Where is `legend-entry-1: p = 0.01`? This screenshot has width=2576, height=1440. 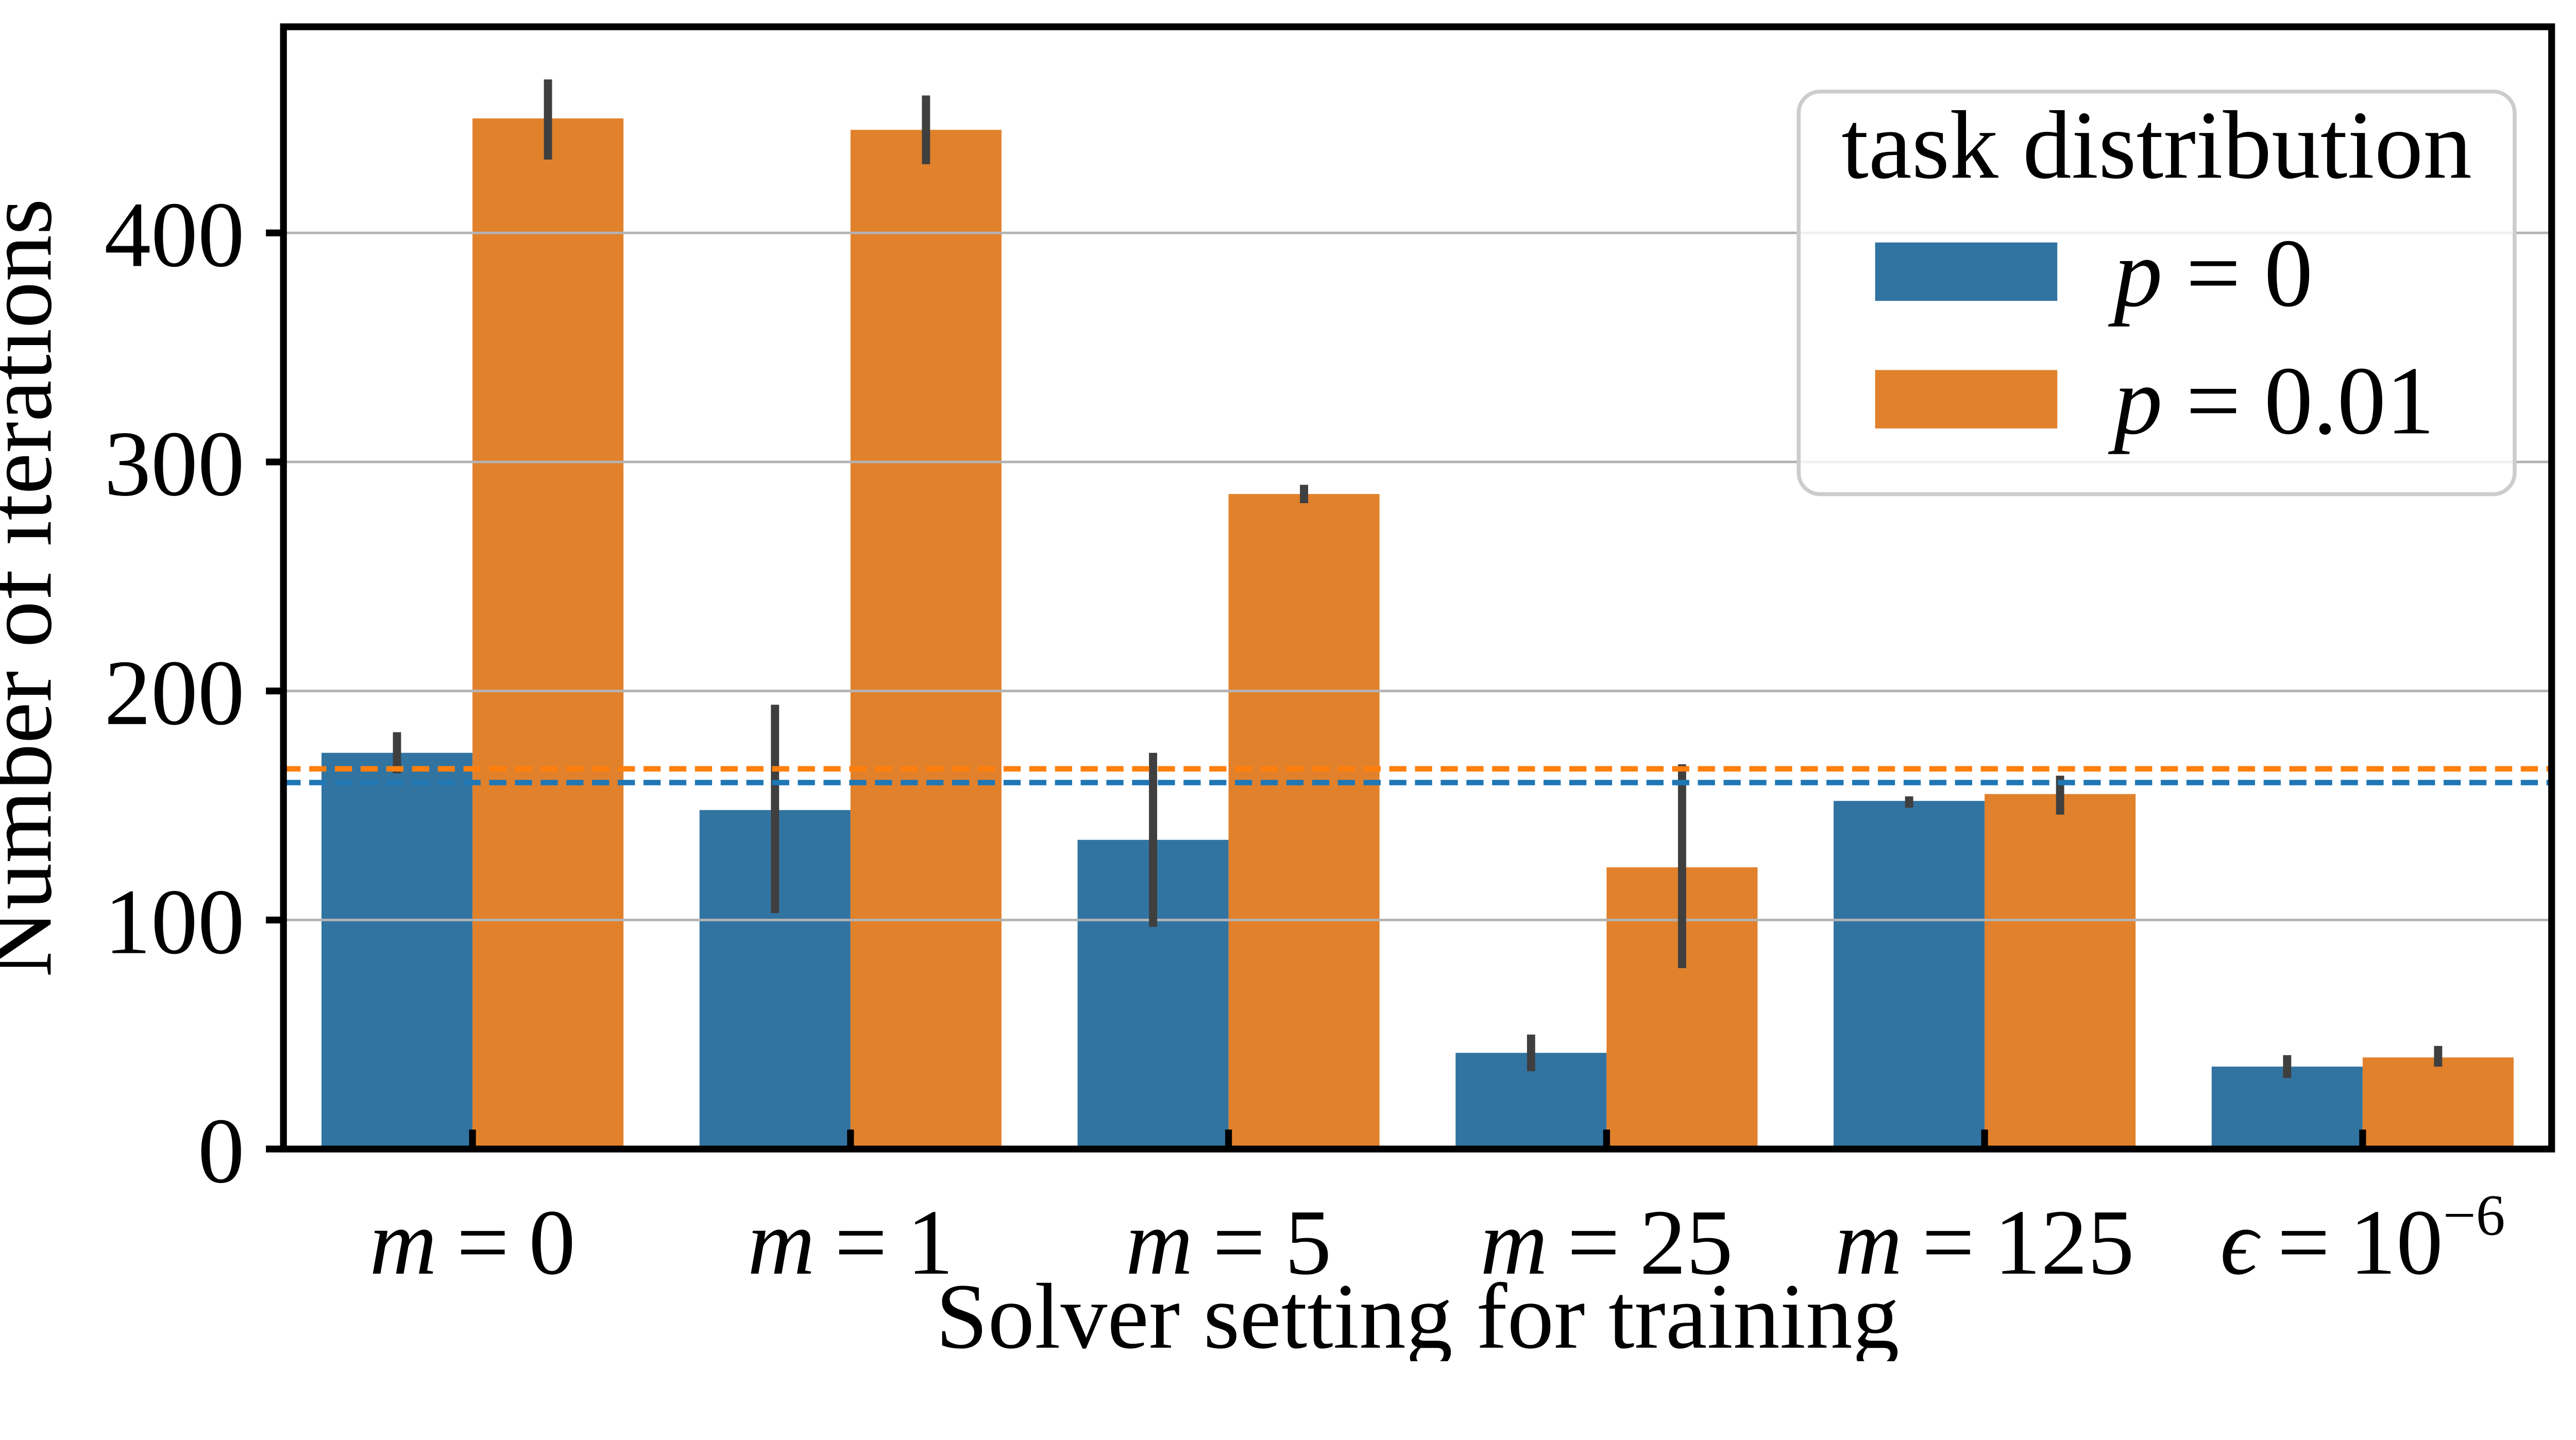 legend-entry-1: p = 0.01 is located at coordinates (2271, 400).